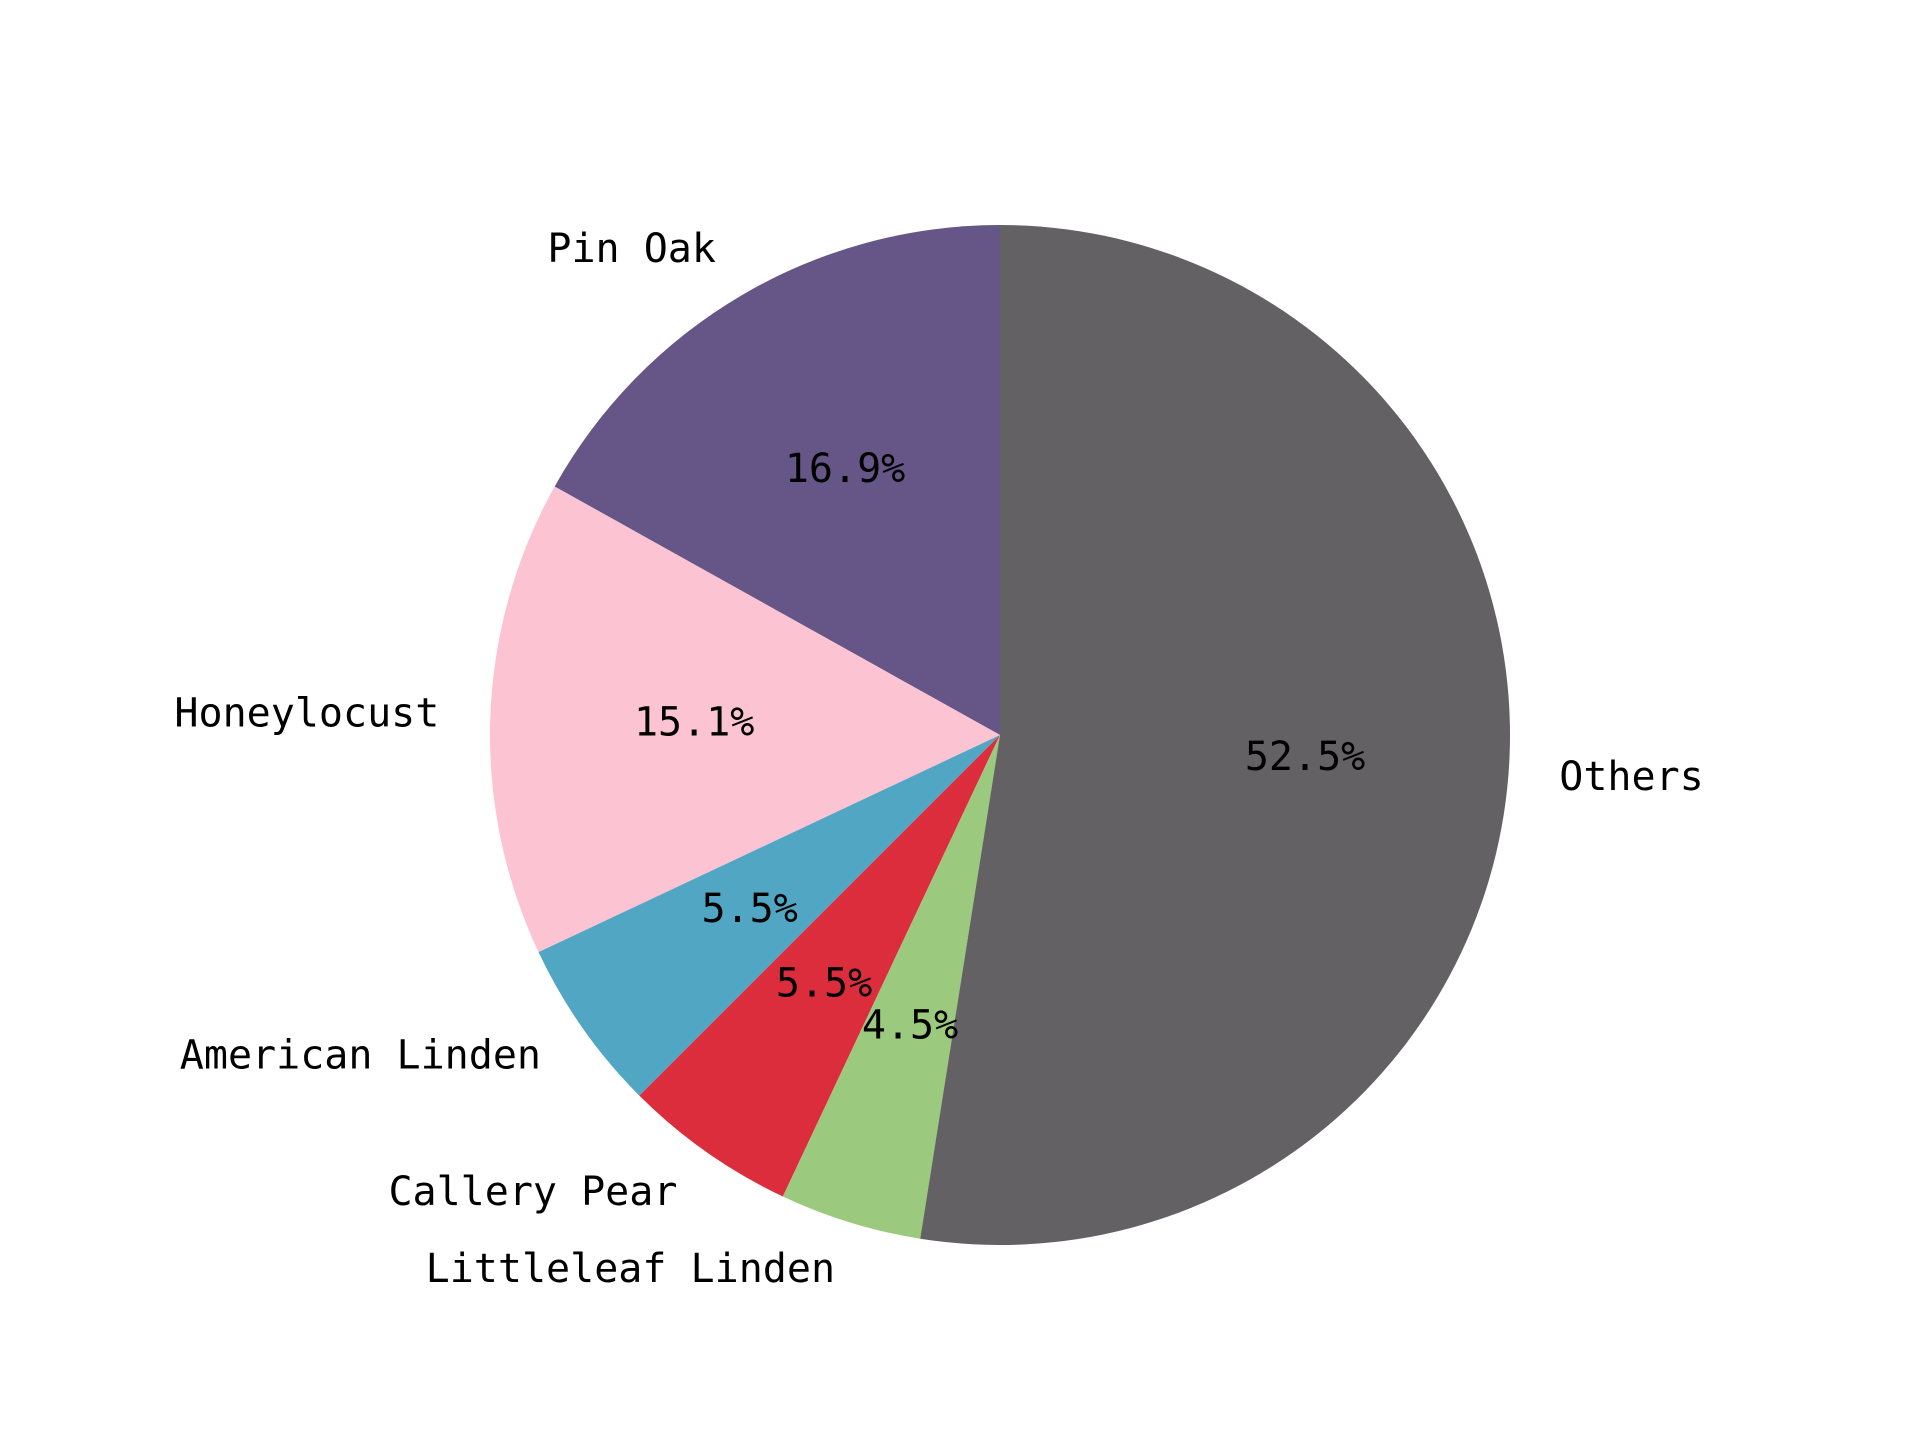  I want to click on slice-label: Callery Pear, so click(532, 1192).